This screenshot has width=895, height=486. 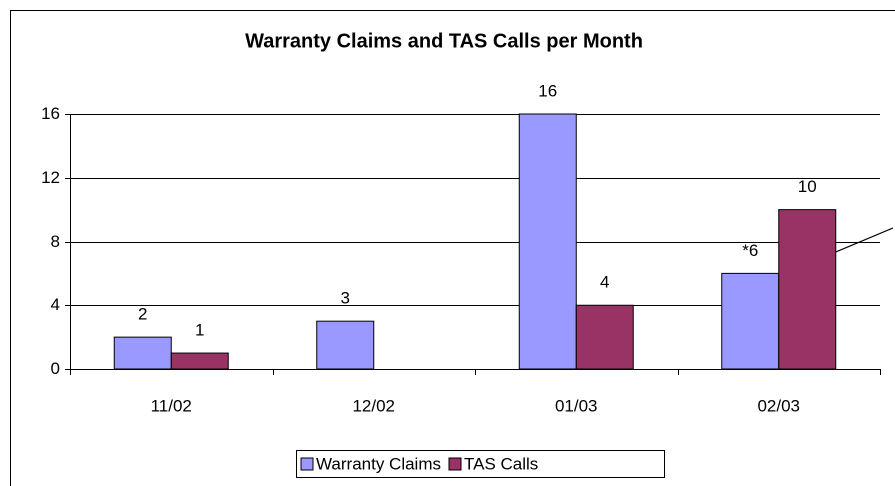 I want to click on legend-label: TAS Calls, so click(x=501, y=463).